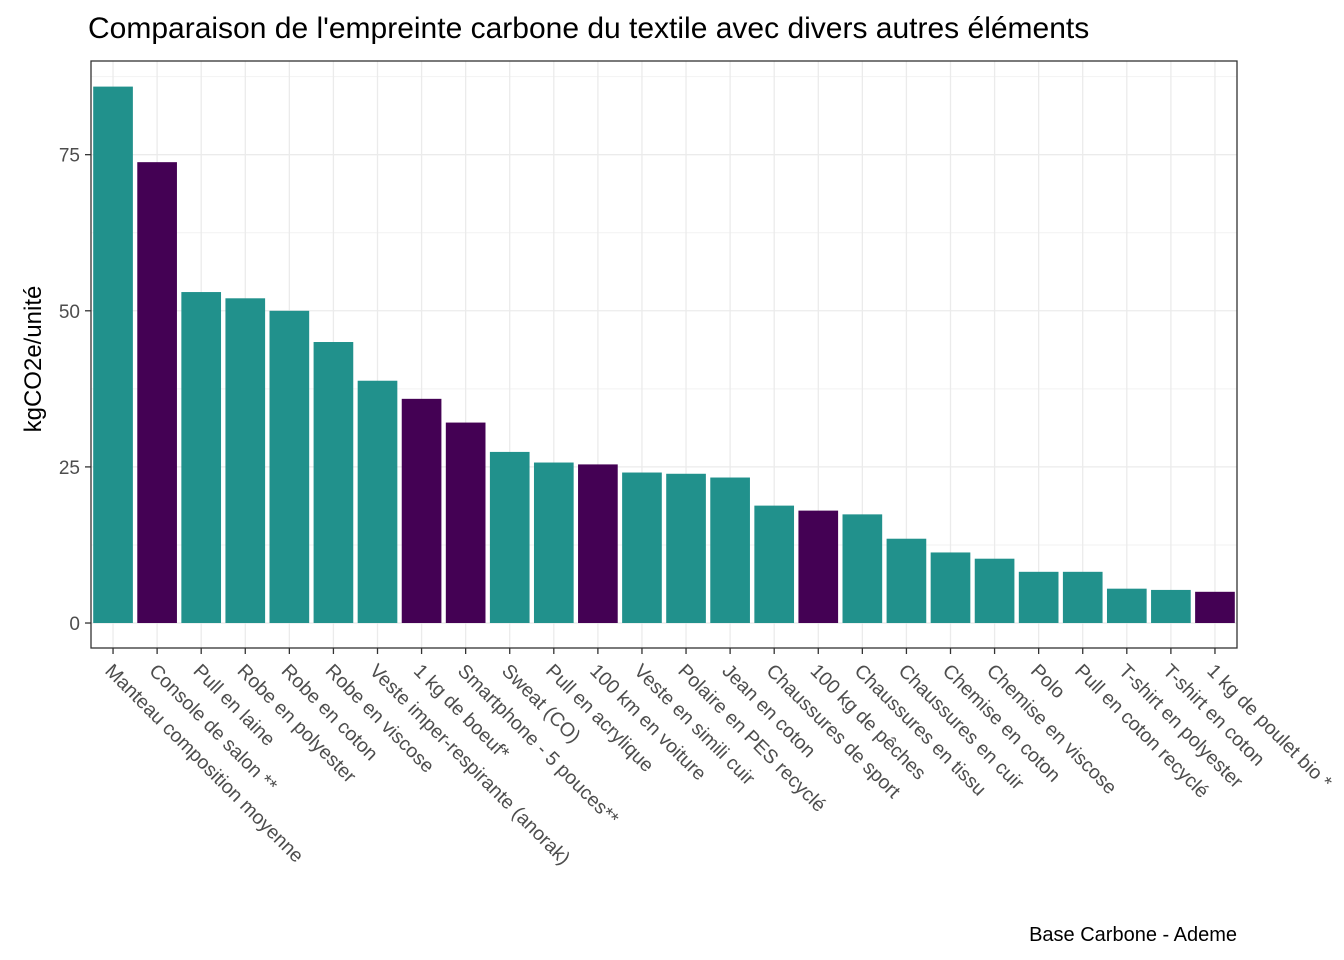 The image size is (1344, 960). What do you see at coordinates (69, 156) in the screenshot?
I see `y-tick-label: 75` at bounding box center [69, 156].